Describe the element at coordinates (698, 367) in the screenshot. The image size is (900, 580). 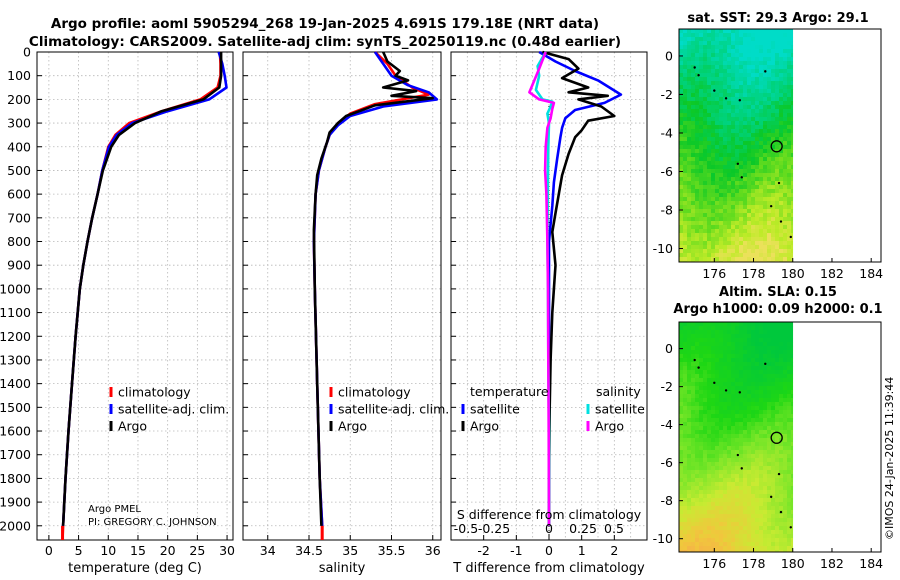
I see `island-marker` at that location.